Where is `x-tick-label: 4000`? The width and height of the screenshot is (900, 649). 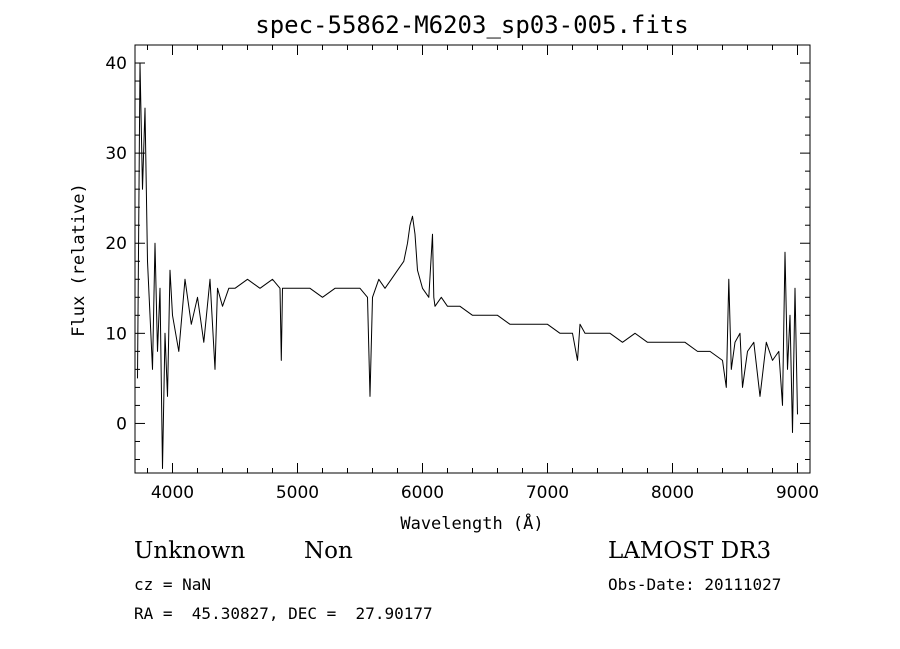
x-tick-label: 4000 is located at coordinates (172, 493).